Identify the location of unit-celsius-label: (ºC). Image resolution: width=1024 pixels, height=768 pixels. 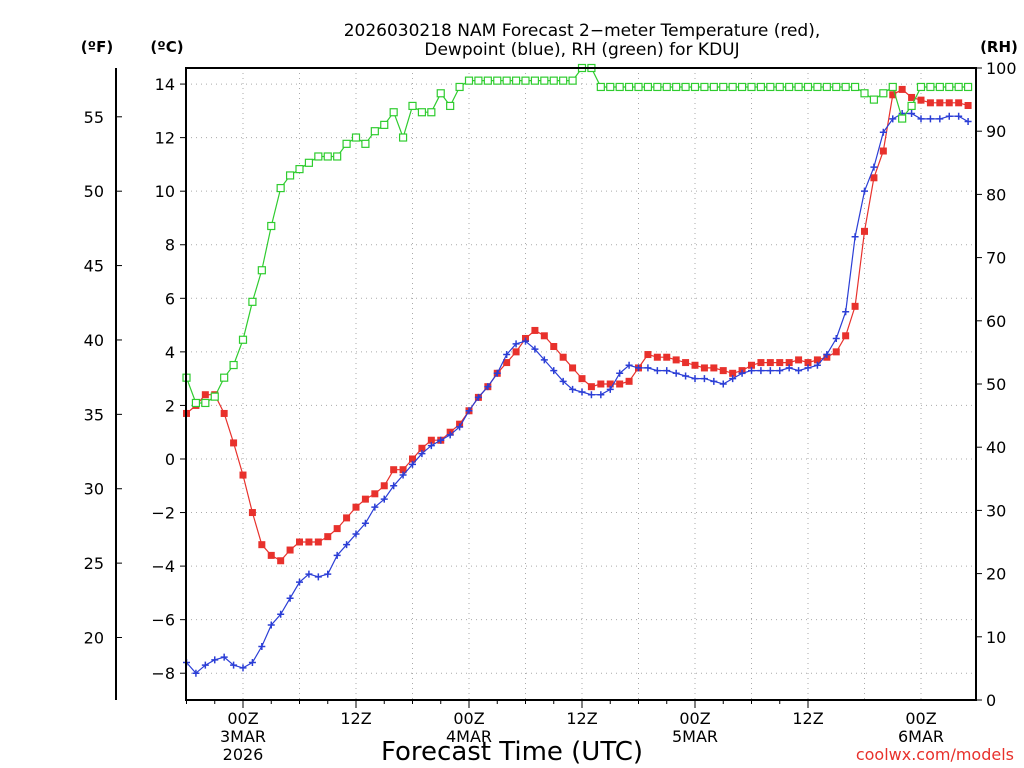
(166, 47).